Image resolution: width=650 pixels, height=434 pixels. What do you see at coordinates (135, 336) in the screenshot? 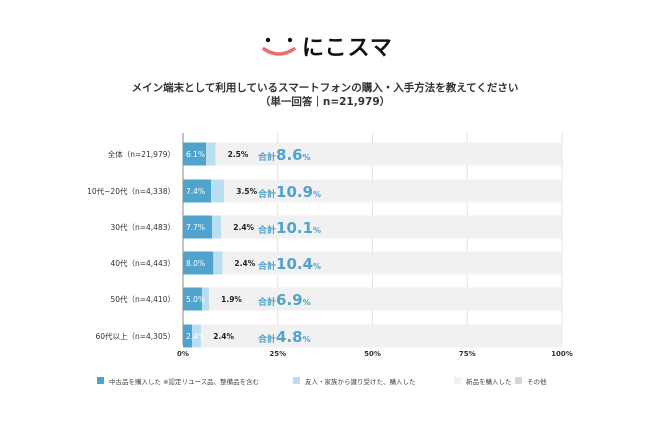
I see `category-label: 60代以上（n=4,305）` at bounding box center [135, 336].